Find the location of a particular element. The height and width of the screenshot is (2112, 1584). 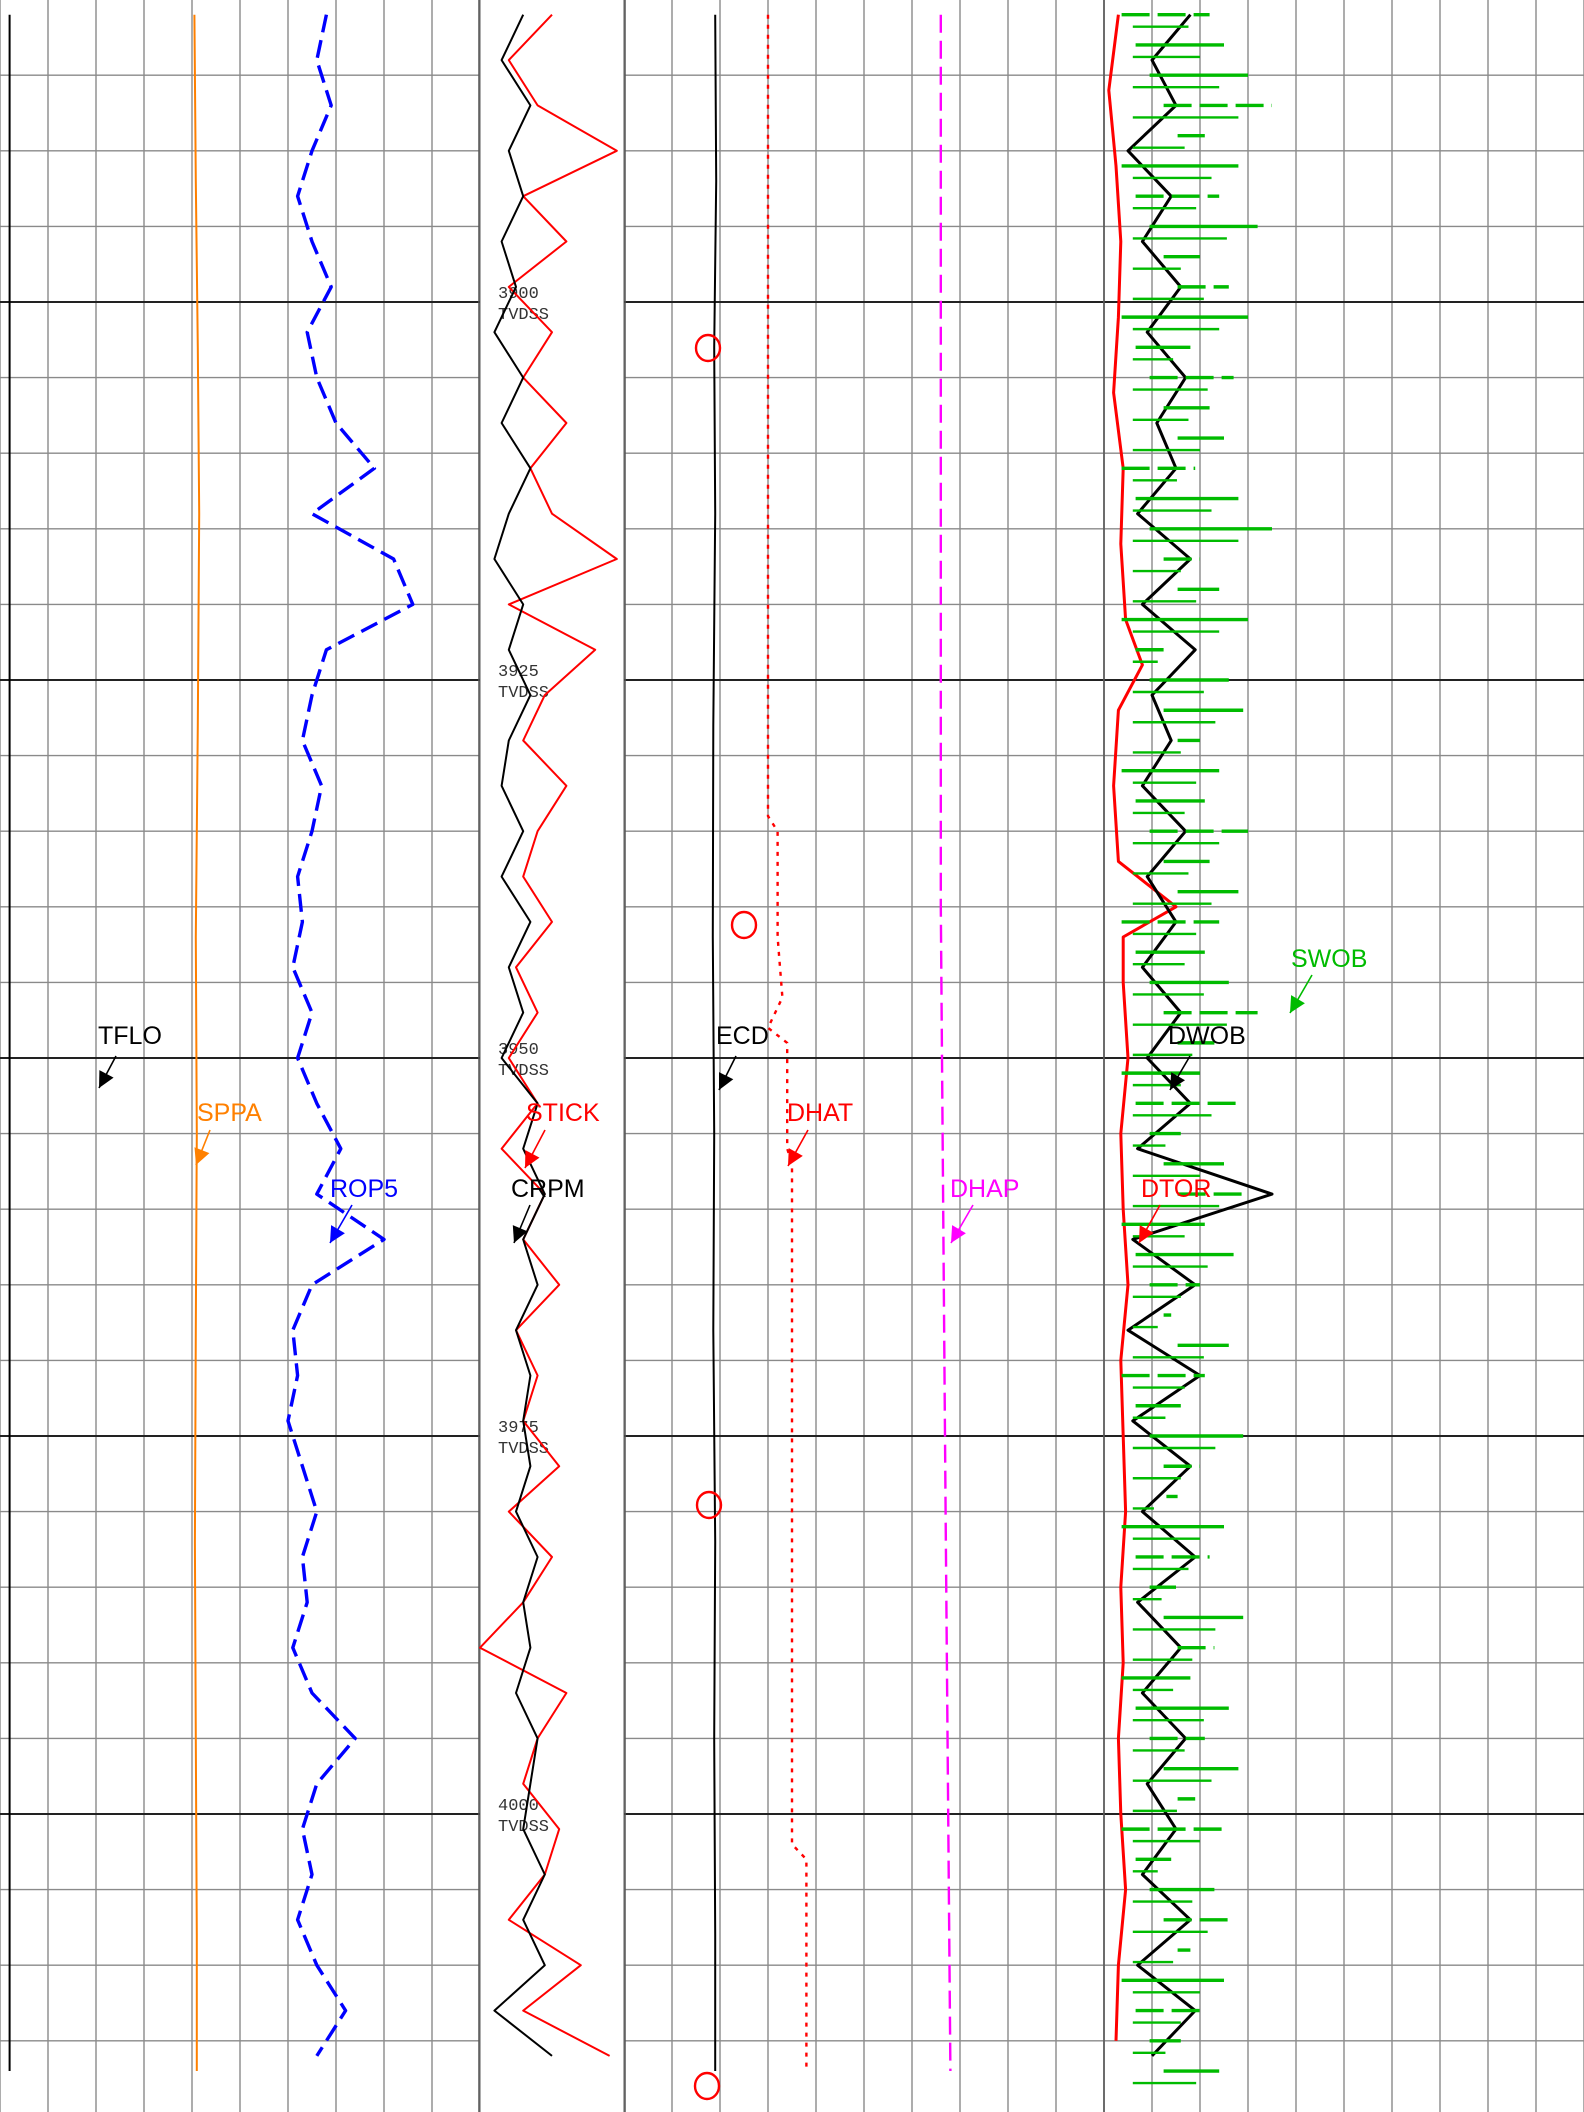

arrow-stick-head is located at coordinates (532, 1159).